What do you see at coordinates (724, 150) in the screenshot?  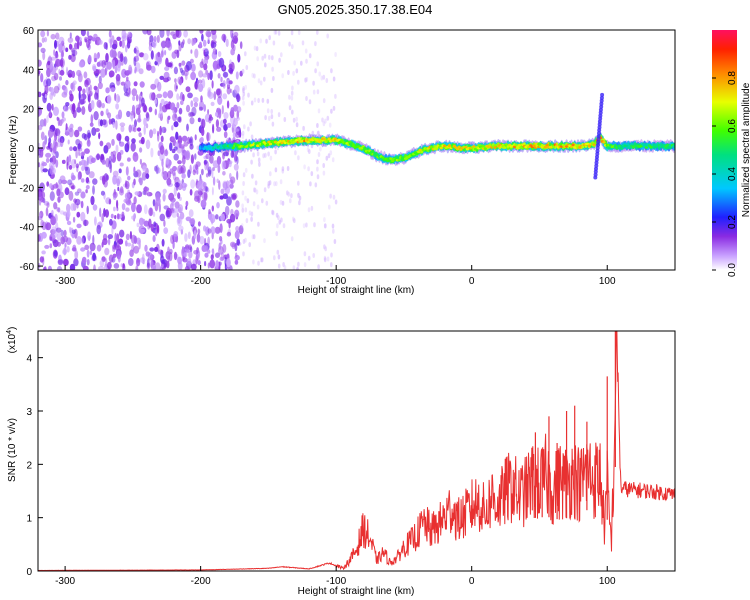 I see `colorbar-gradient` at bounding box center [724, 150].